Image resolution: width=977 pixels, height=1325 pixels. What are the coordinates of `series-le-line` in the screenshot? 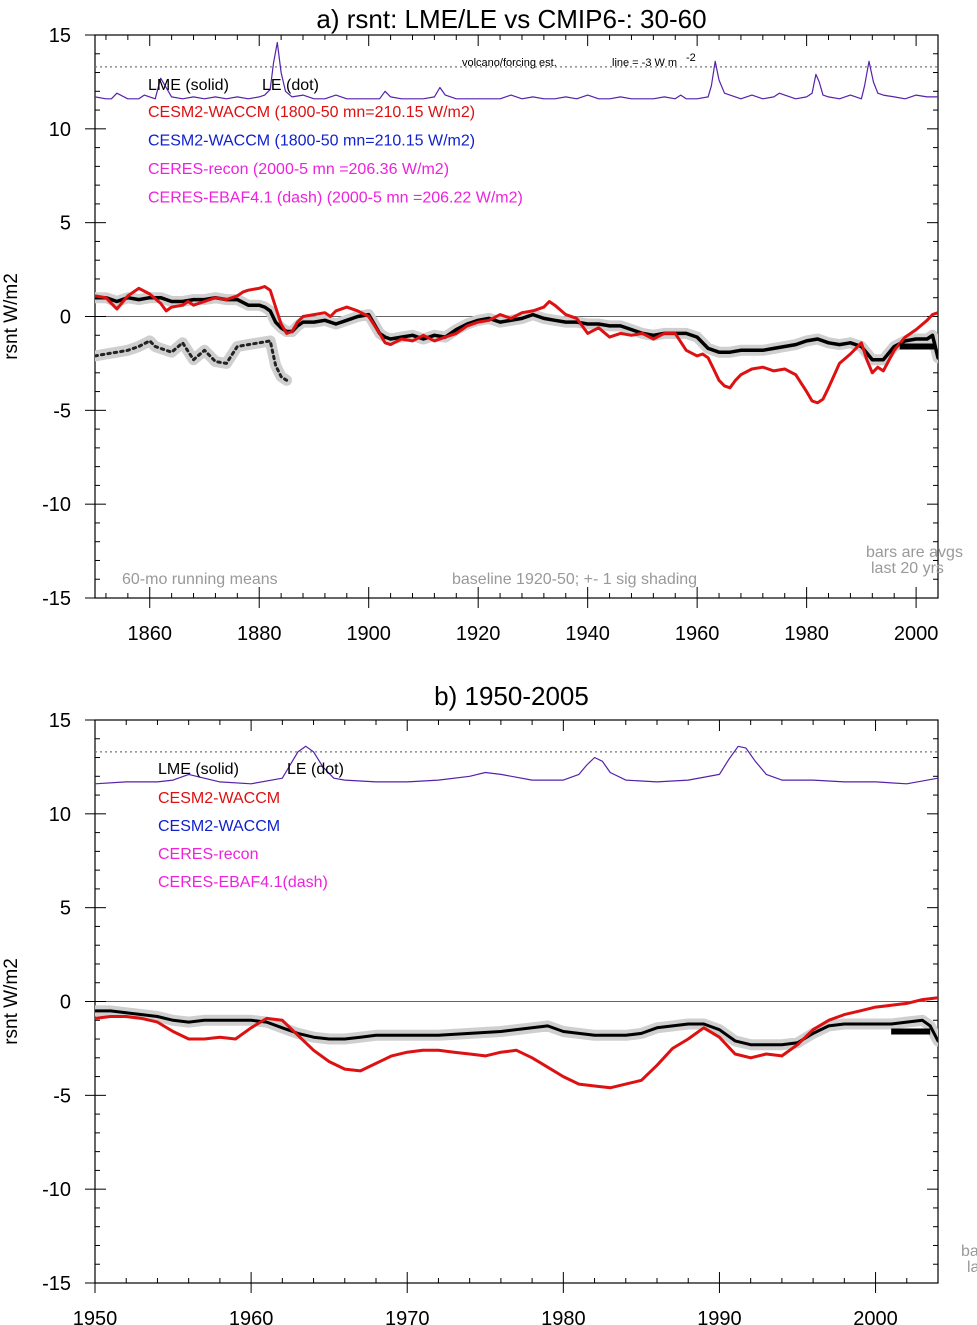 It's located at (192, 360).